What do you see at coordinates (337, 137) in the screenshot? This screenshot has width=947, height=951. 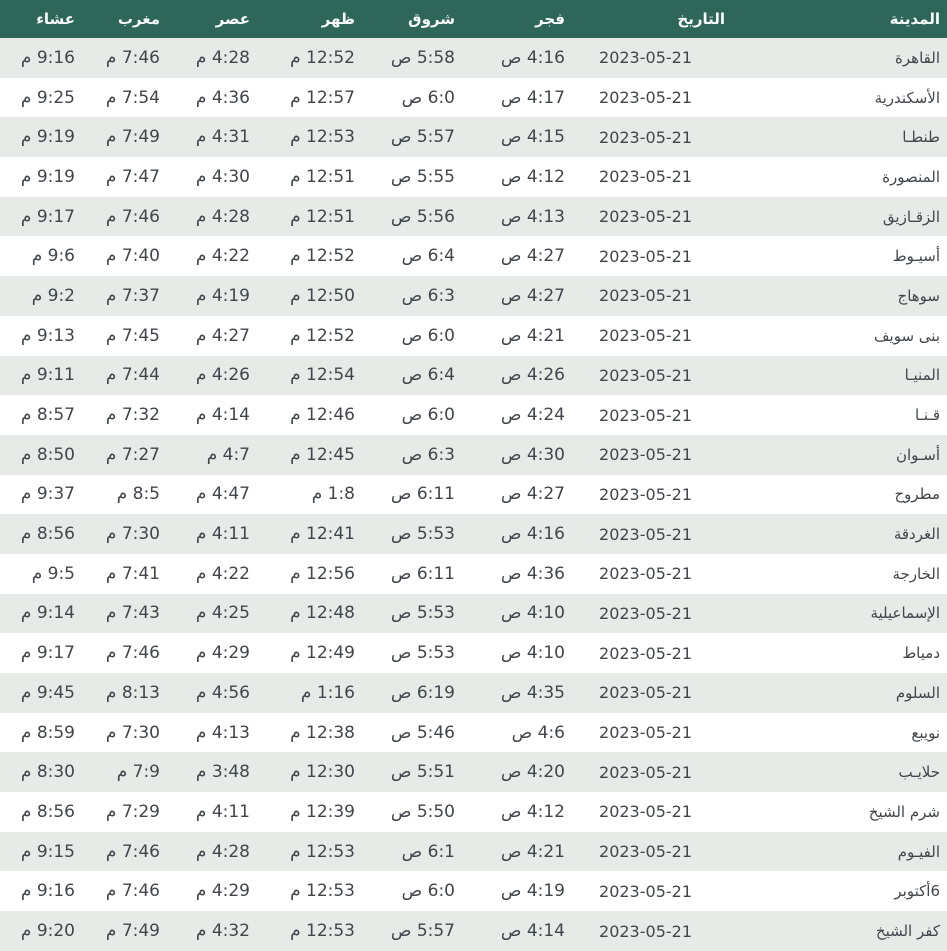 I see `dhuhr-time: 12:53 م` at bounding box center [337, 137].